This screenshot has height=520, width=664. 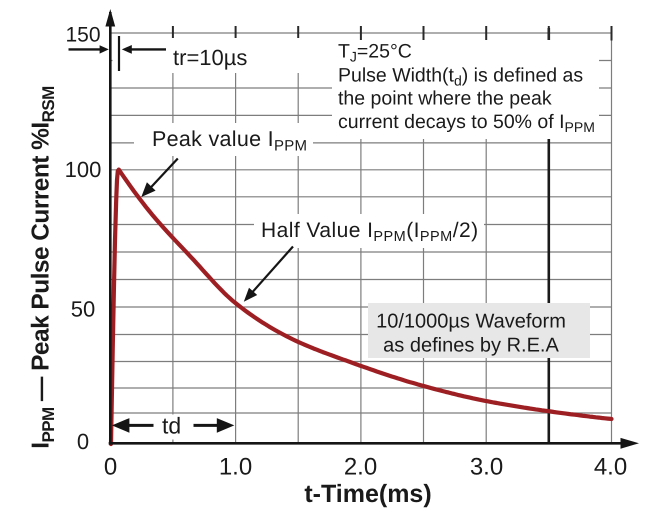 I want to click on svg-text: TJ=25°C, so click(x=375, y=53).